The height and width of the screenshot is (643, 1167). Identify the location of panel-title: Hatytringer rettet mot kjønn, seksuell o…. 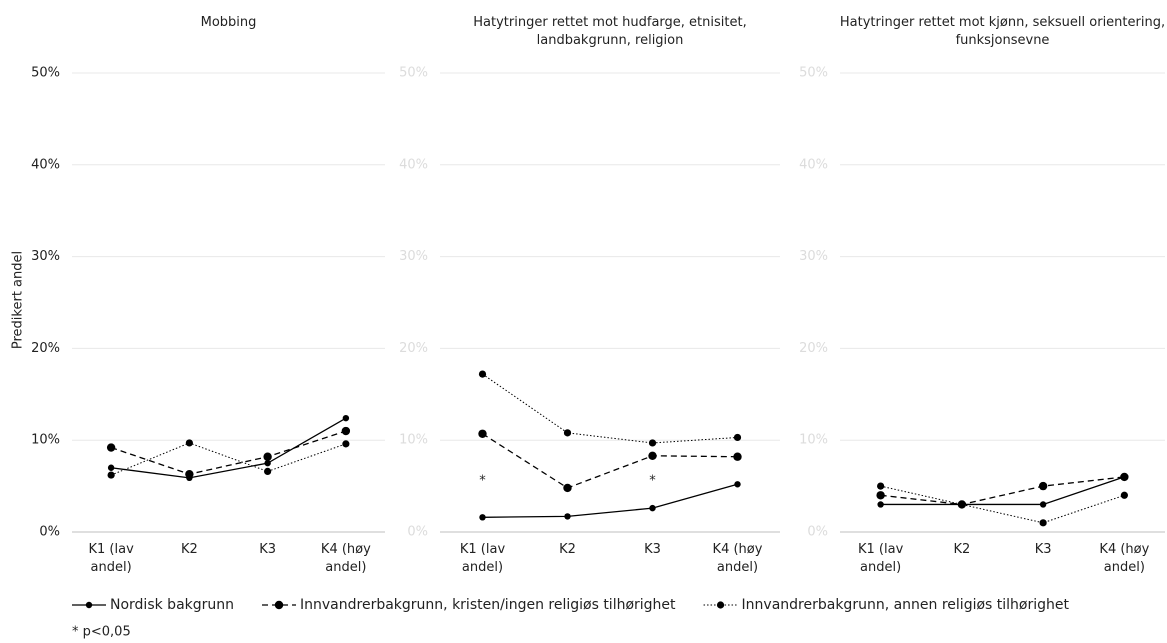
(1002, 31).